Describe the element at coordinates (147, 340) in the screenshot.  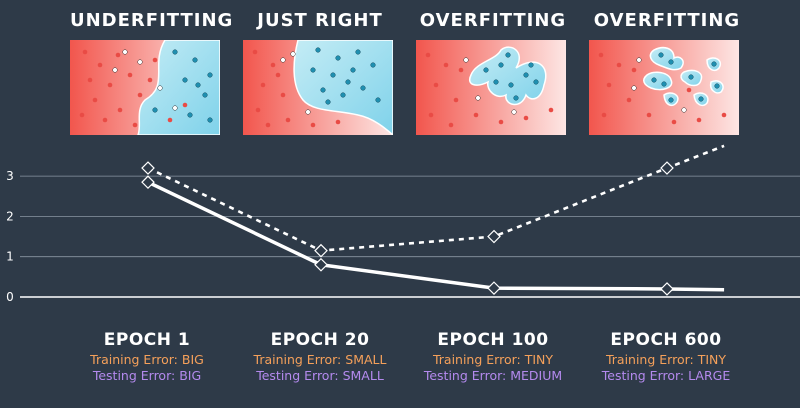
I see `epoch-title: EPOCH 1` at that location.